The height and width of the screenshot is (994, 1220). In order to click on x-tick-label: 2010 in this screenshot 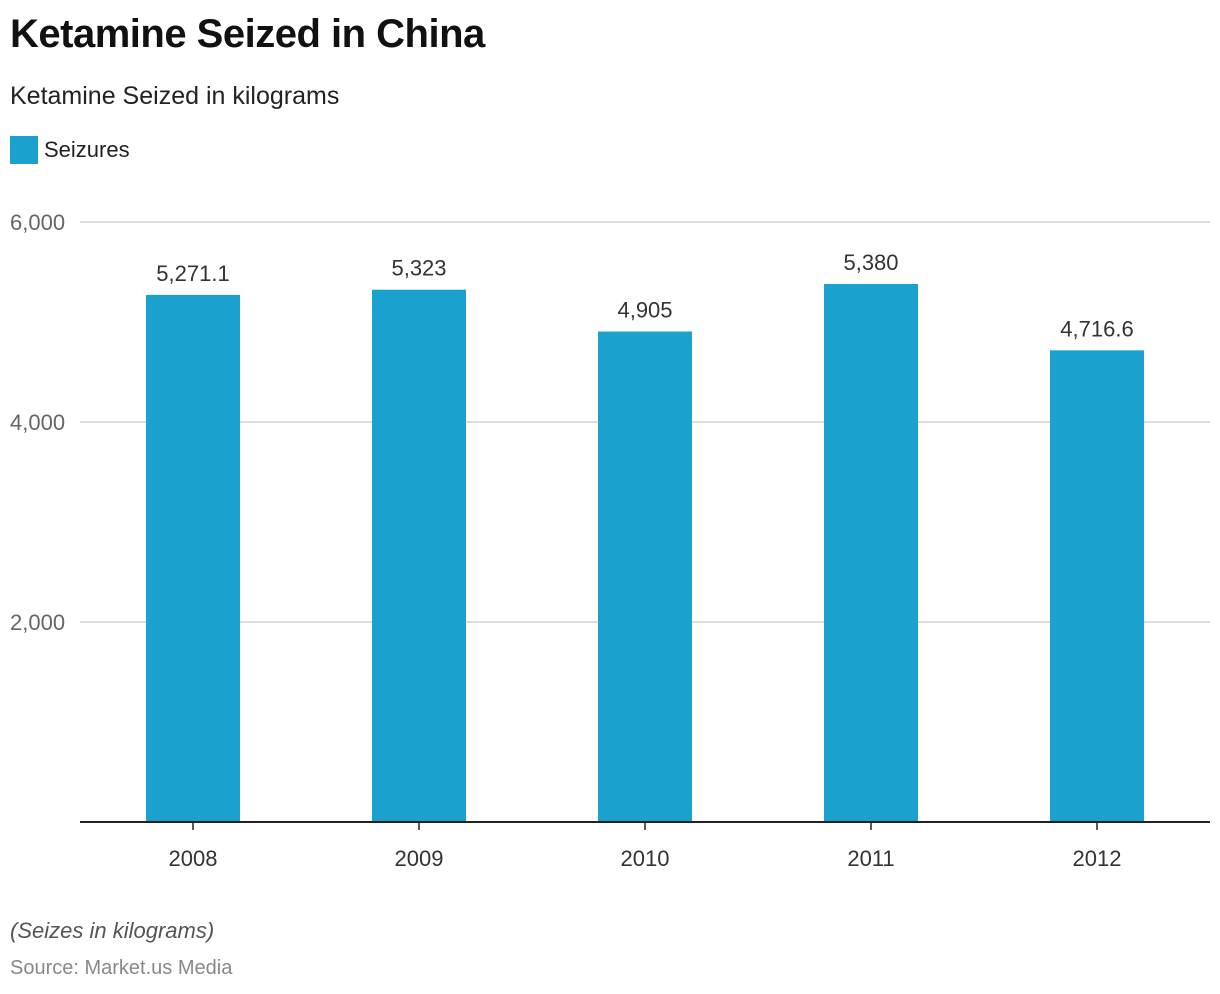, I will do `click(645, 858)`.